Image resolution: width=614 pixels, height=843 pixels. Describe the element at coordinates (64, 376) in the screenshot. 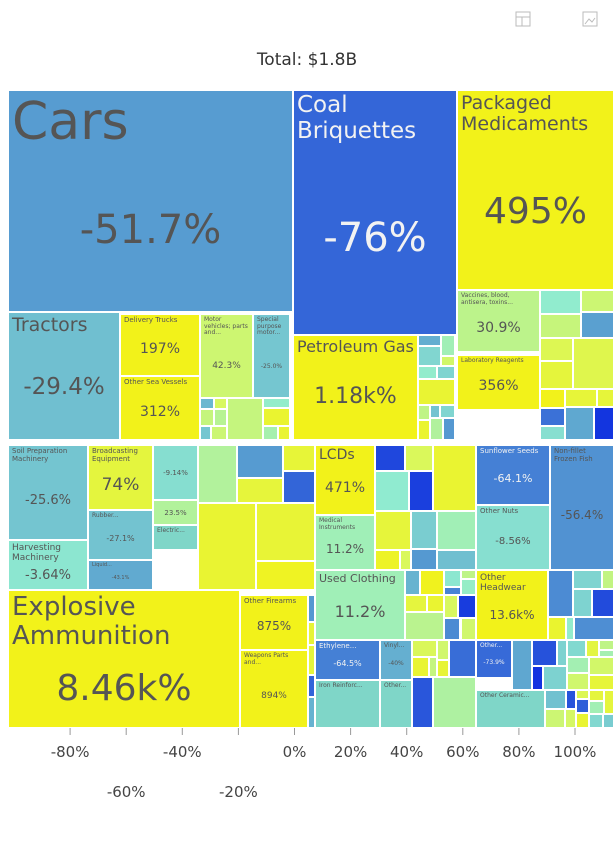

I see `tile: Tractors -29.4%` at that location.